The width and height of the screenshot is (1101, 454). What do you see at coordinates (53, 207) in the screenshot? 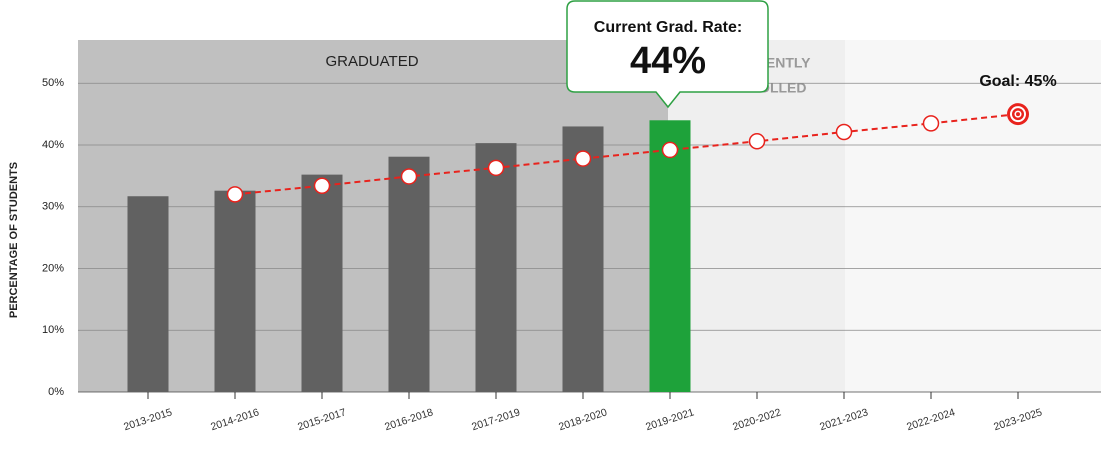
I see `y-tick-label: 30%` at bounding box center [53, 207].